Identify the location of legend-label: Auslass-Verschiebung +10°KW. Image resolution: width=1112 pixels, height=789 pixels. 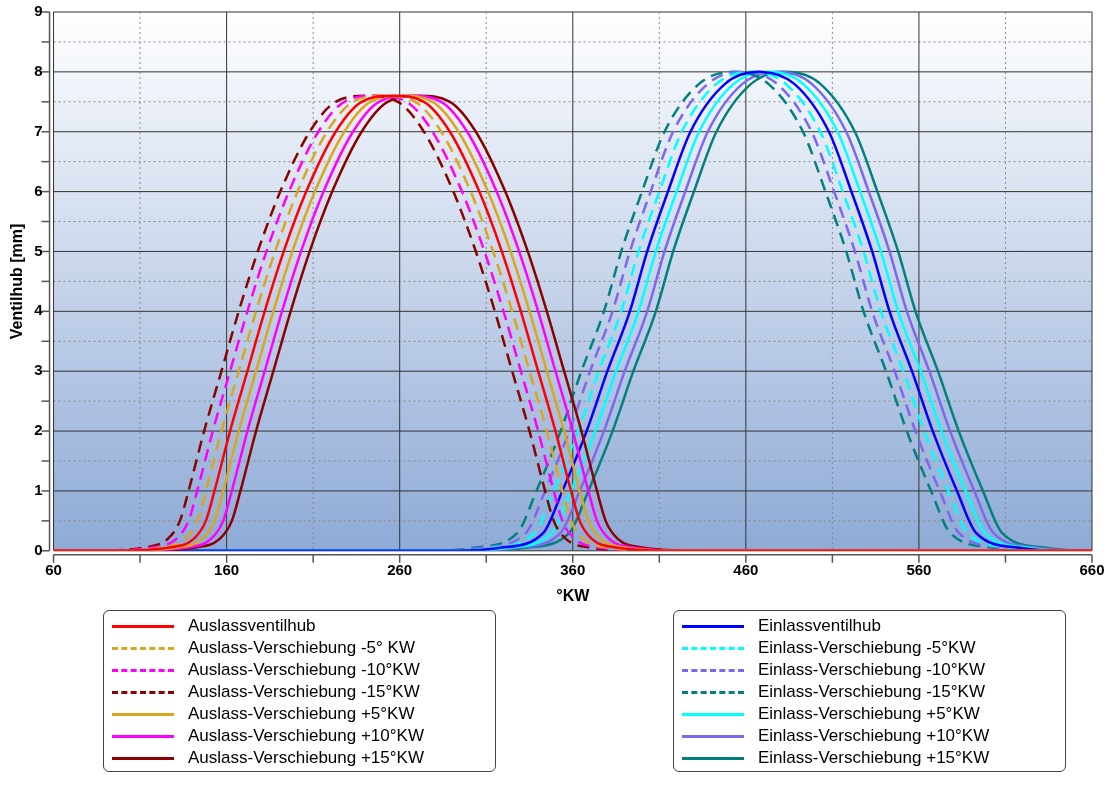
(306, 736).